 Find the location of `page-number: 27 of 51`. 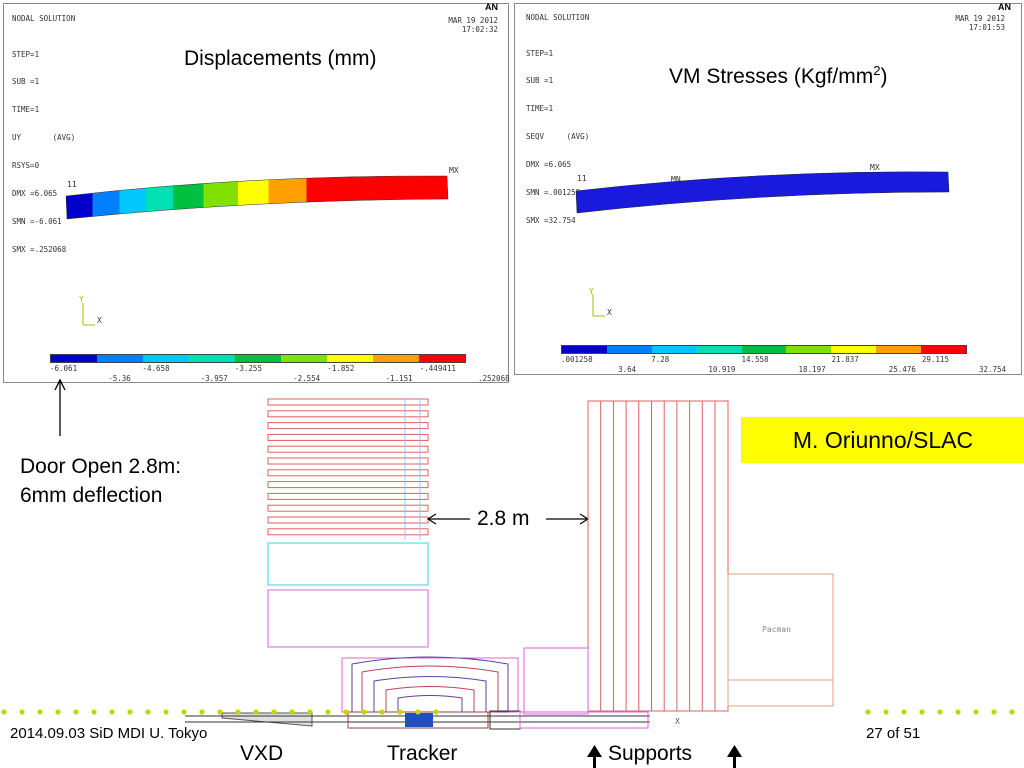

page-number: 27 of 51 is located at coordinates (893, 733).